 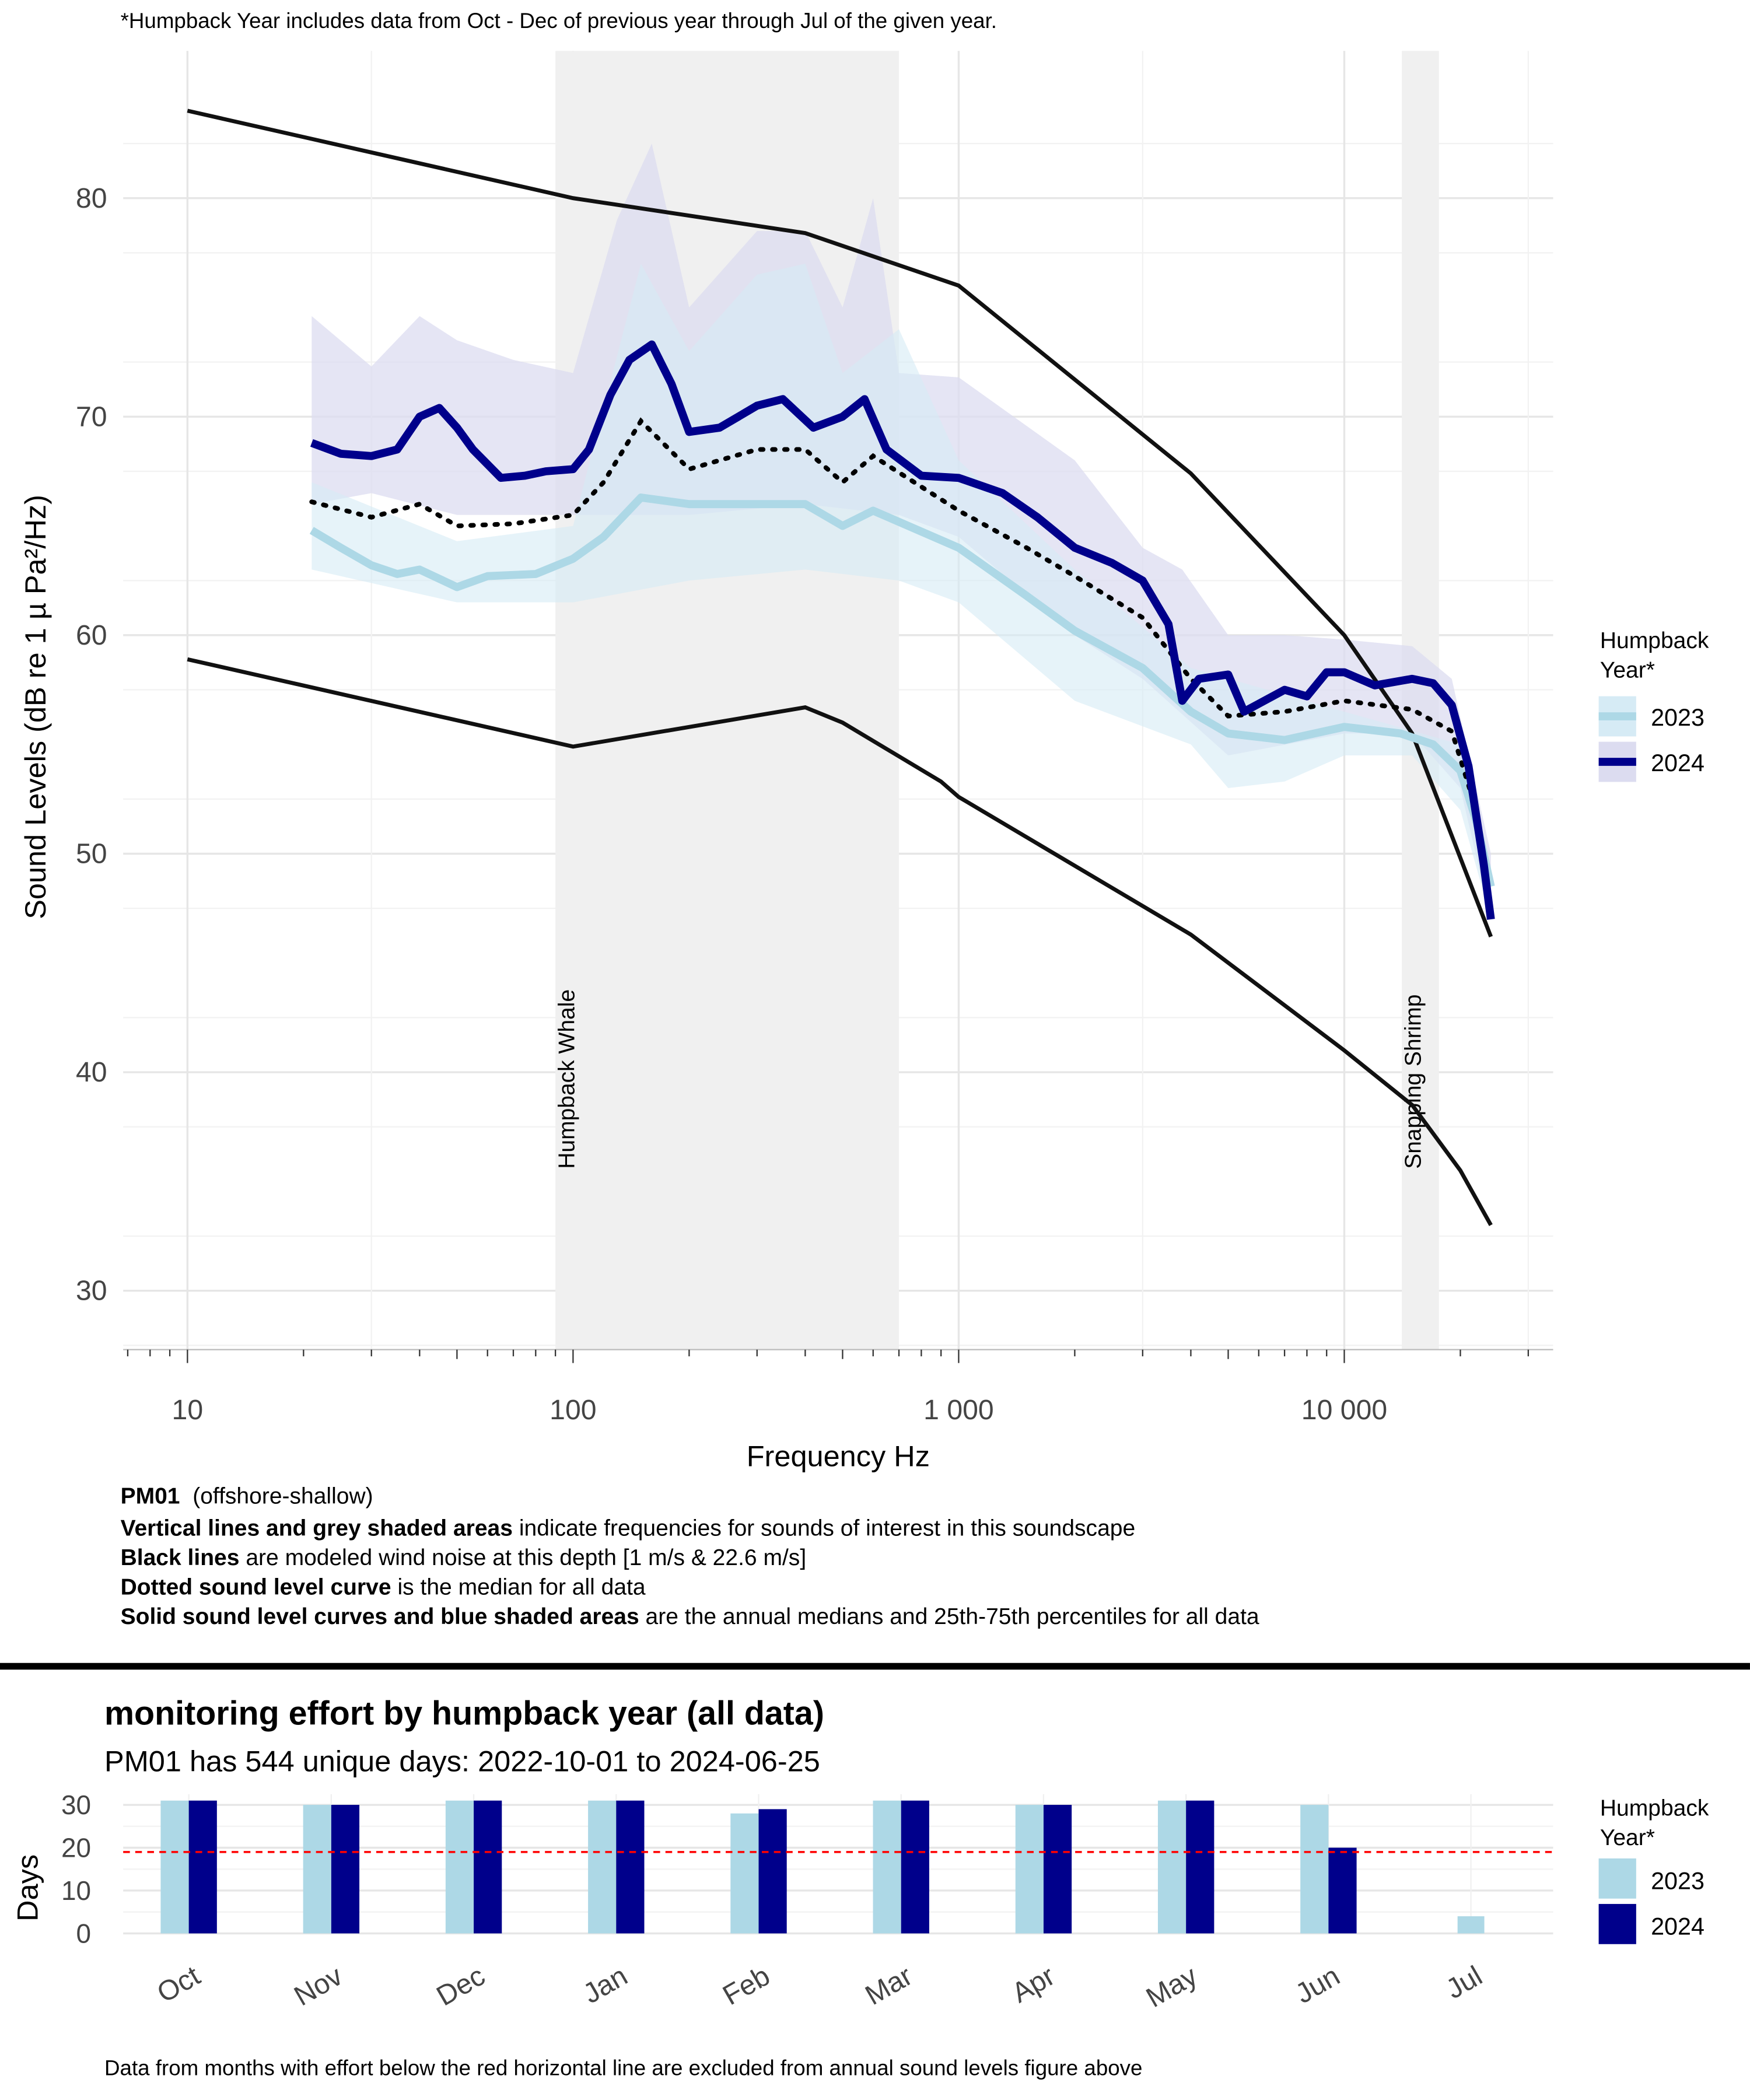 What do you see at coordinates (180, 1558) in the screenshot?
I see `caption-bold: Black lines` at bounding box center [180, 1558].